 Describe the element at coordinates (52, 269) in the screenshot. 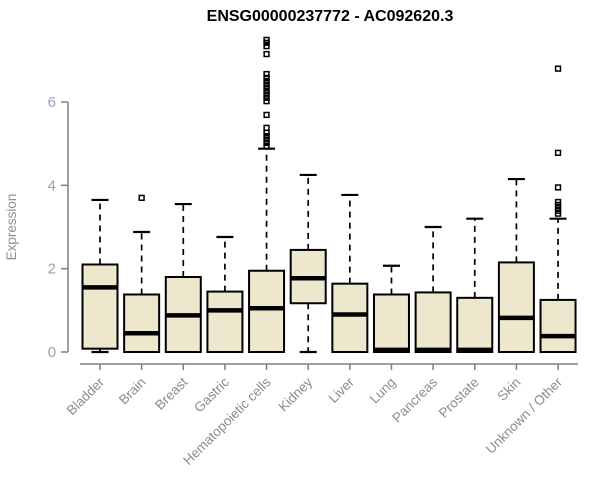

I see `y-tick-label: 2` at that location.